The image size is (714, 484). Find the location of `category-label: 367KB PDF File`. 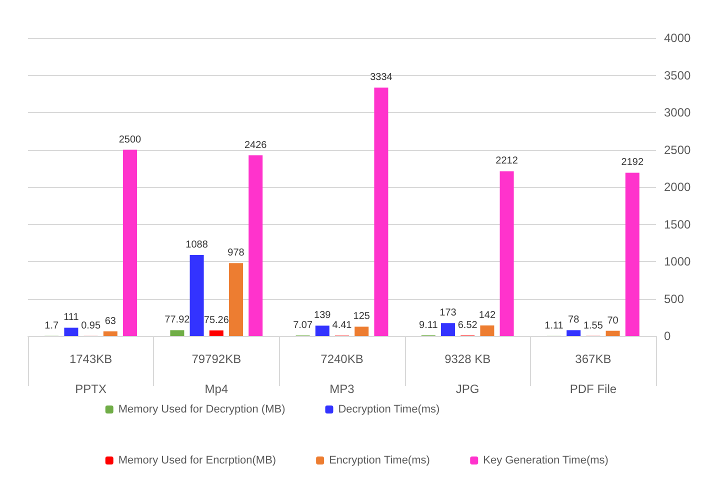

category-label: 367KB PDF File is located at coordinates (593, 374).